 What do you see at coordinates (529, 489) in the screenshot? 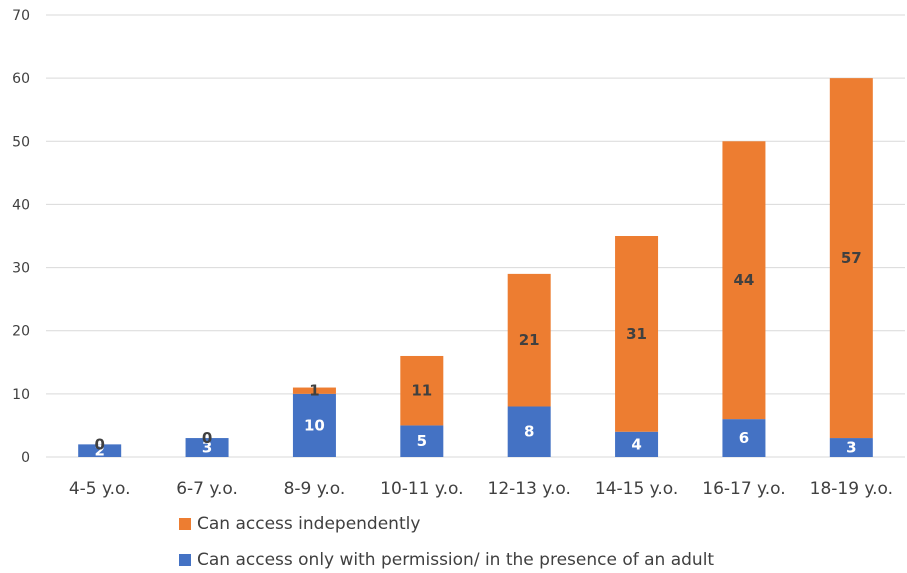
I see `x-category-label: 12-13 y.o.` at bounding box center [529, 489].